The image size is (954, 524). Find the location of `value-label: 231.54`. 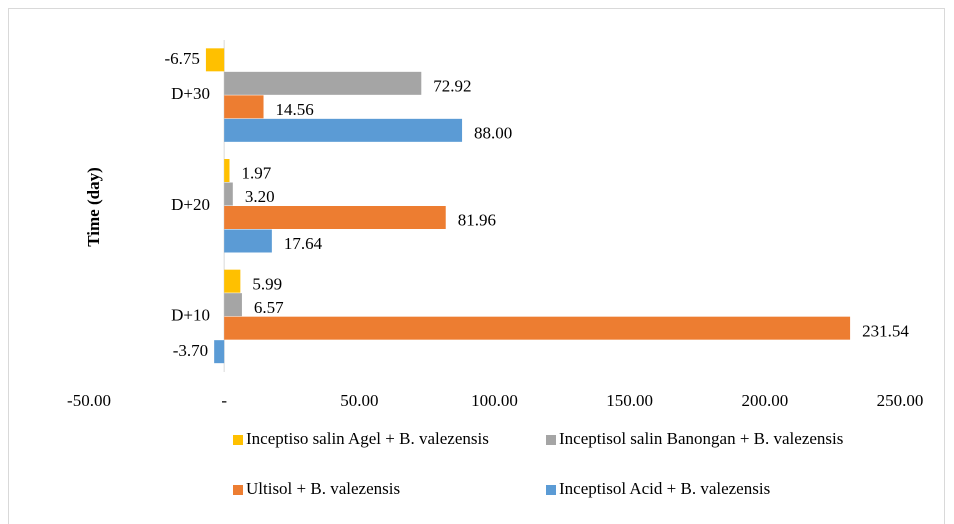

value-label: 231.54 is located at coordinates (885, 330).